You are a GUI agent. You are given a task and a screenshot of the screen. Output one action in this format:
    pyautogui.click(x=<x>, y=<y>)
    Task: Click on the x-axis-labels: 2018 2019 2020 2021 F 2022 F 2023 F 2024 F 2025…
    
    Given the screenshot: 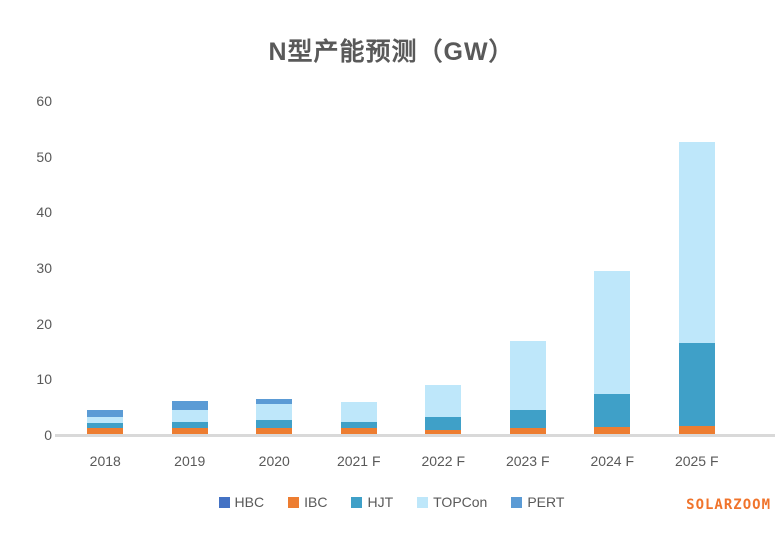 What is the action you would take?
    pyautogui.click(x=401, y=461)
    